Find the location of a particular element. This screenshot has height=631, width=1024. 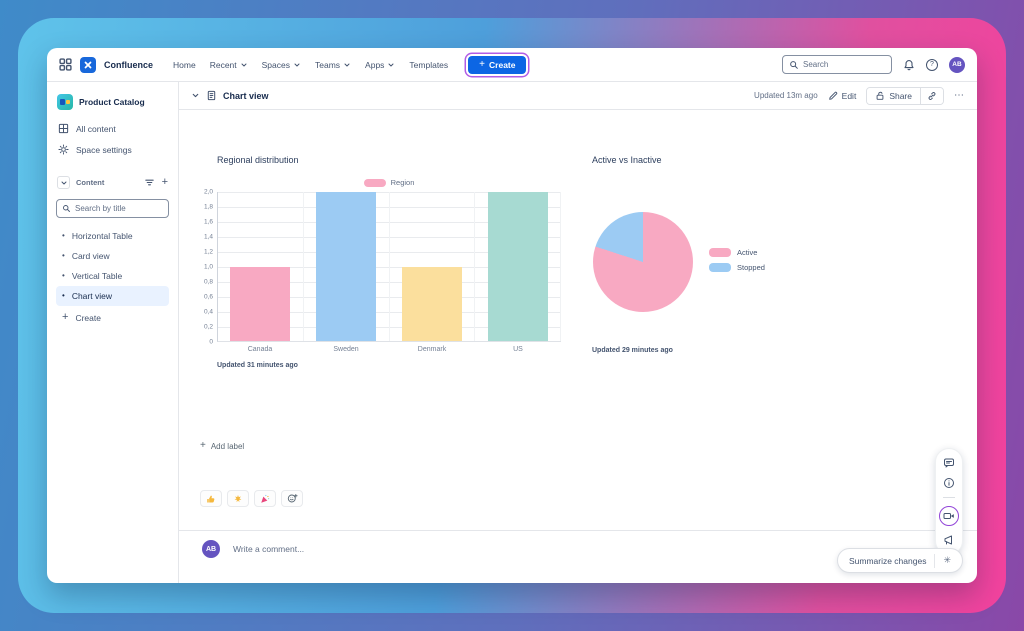

legend-item-stopped: Stopped is located at coordinates (737, 267).